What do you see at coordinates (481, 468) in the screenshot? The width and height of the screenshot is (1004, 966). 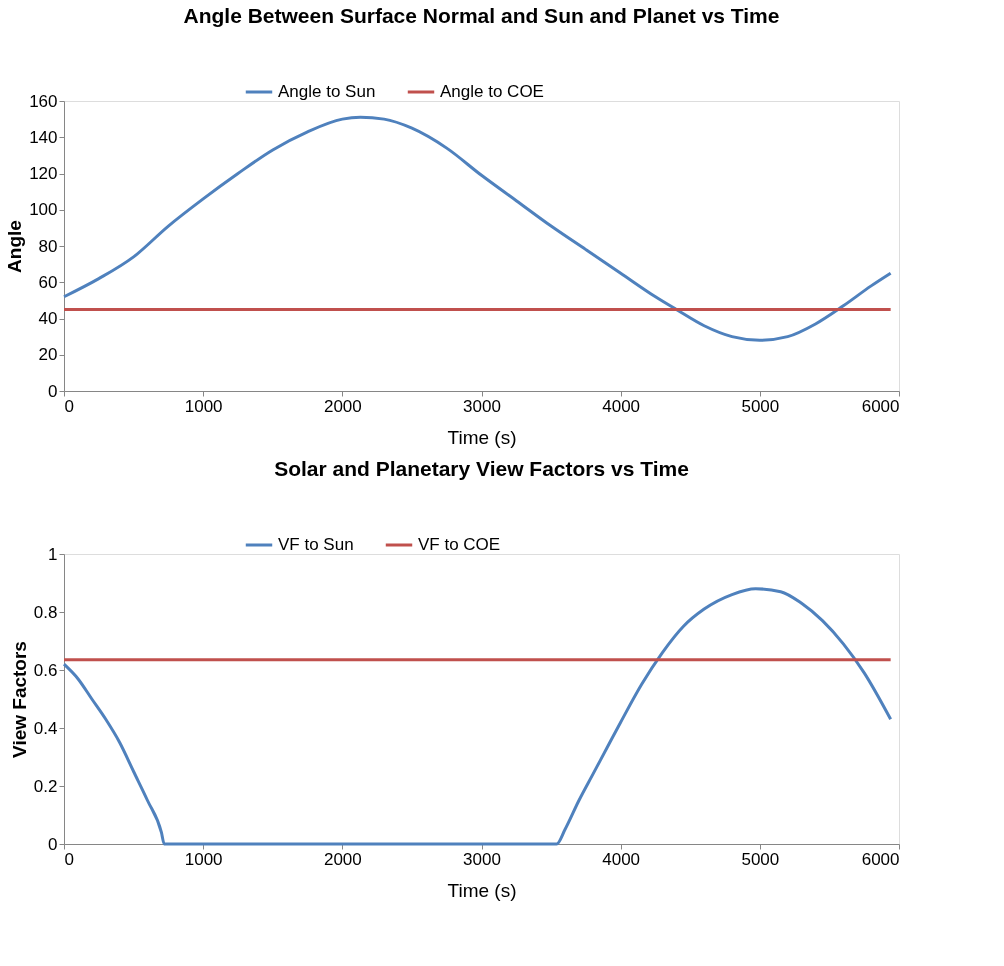 I see `chart-title: Solar and Planetary View Factors vs Time` at bounding box center [481, 468].